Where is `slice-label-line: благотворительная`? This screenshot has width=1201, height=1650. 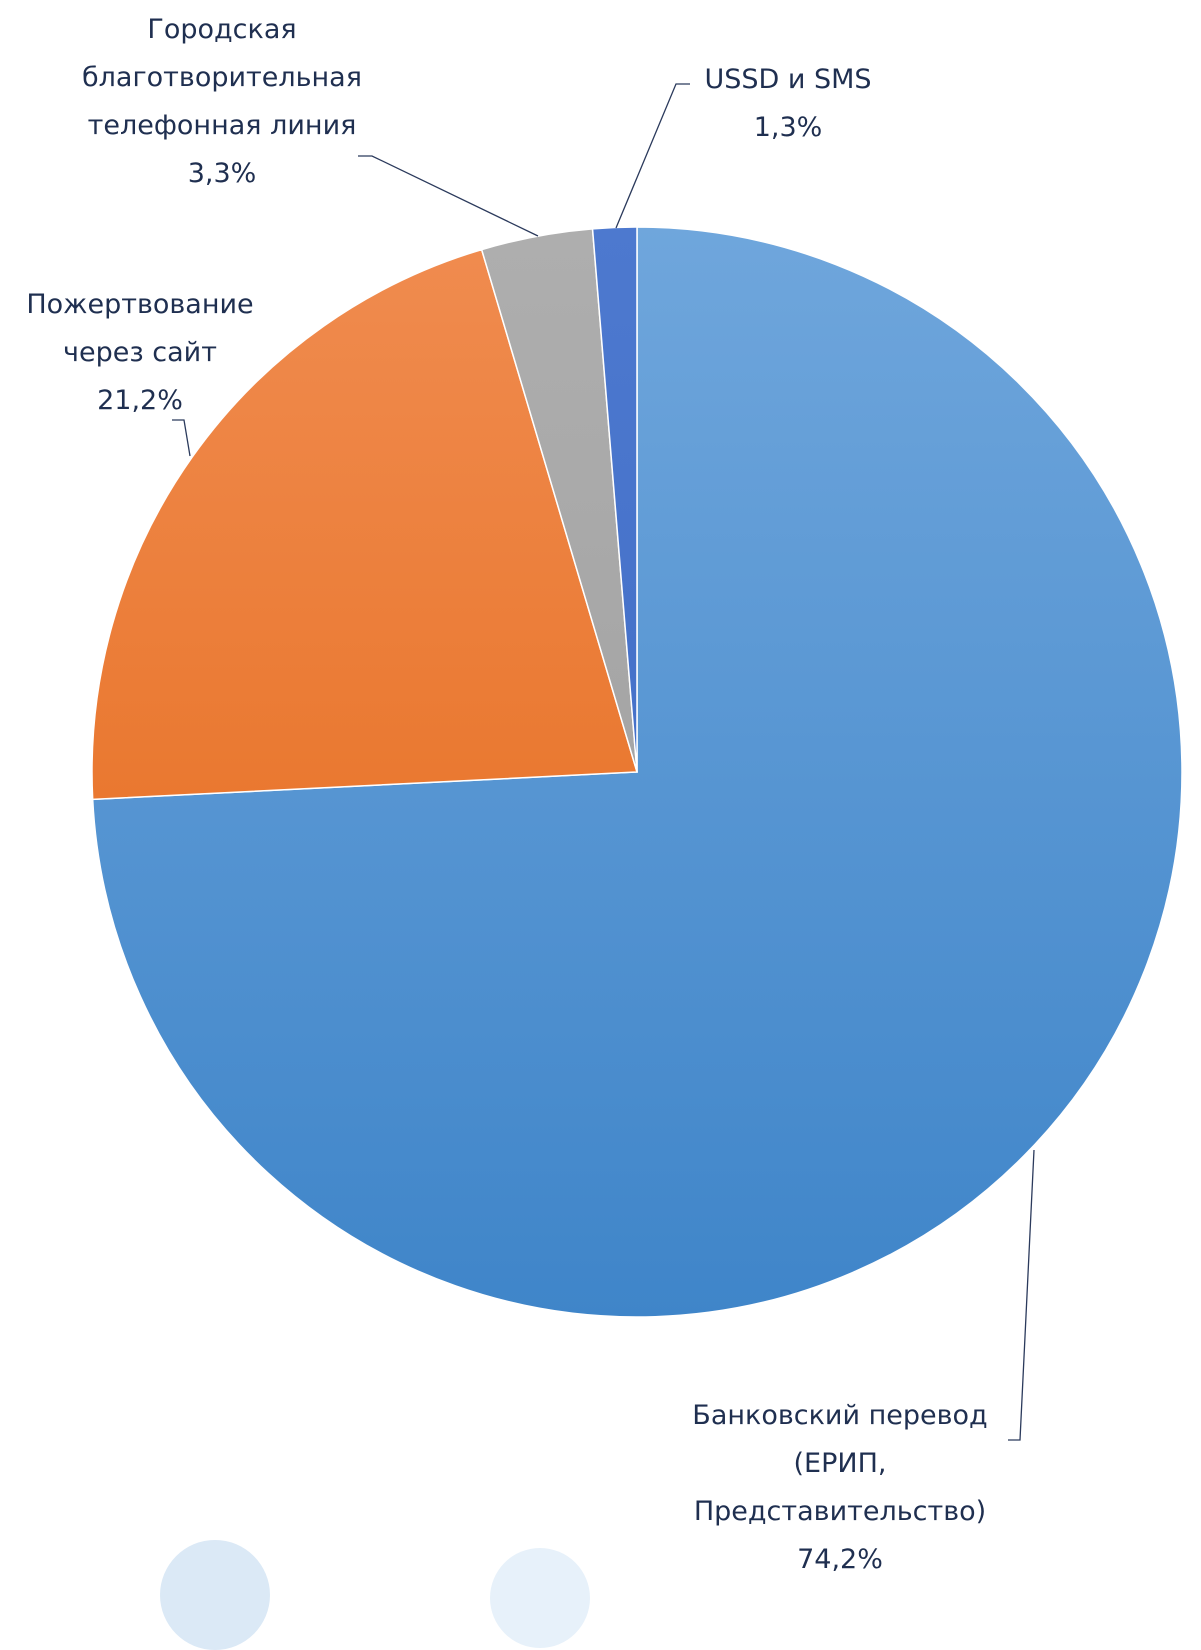
slice-label-line: благотворительная is located at coordinates (222, 77).